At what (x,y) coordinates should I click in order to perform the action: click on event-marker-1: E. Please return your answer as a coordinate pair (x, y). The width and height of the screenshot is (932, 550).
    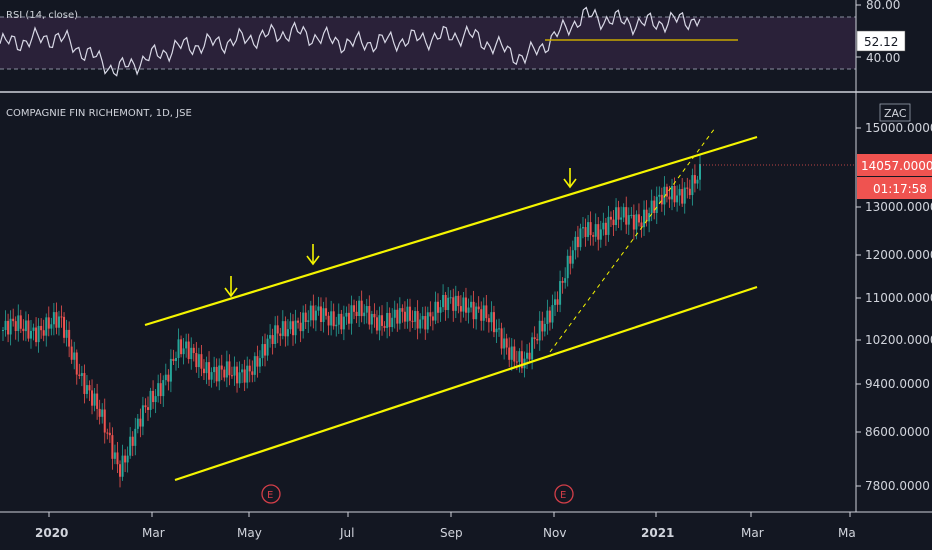
    Looking at the image, I should click on (271, 494).